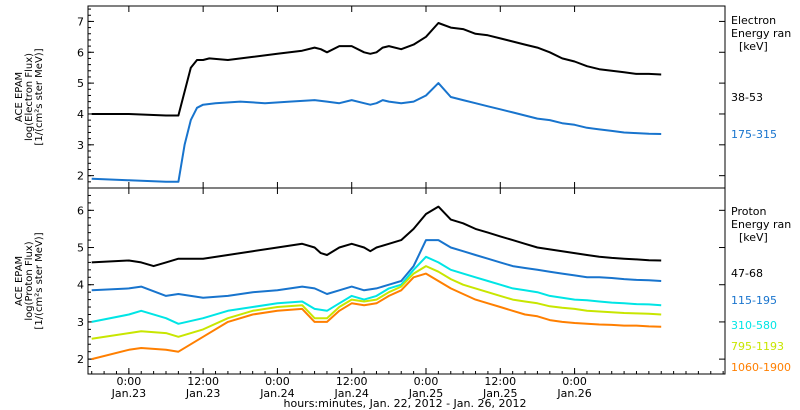 The width and height of the screenshot is (800, 410). I want to click on proton-legend: Proton Energy ran [keV], so click(761, 224).